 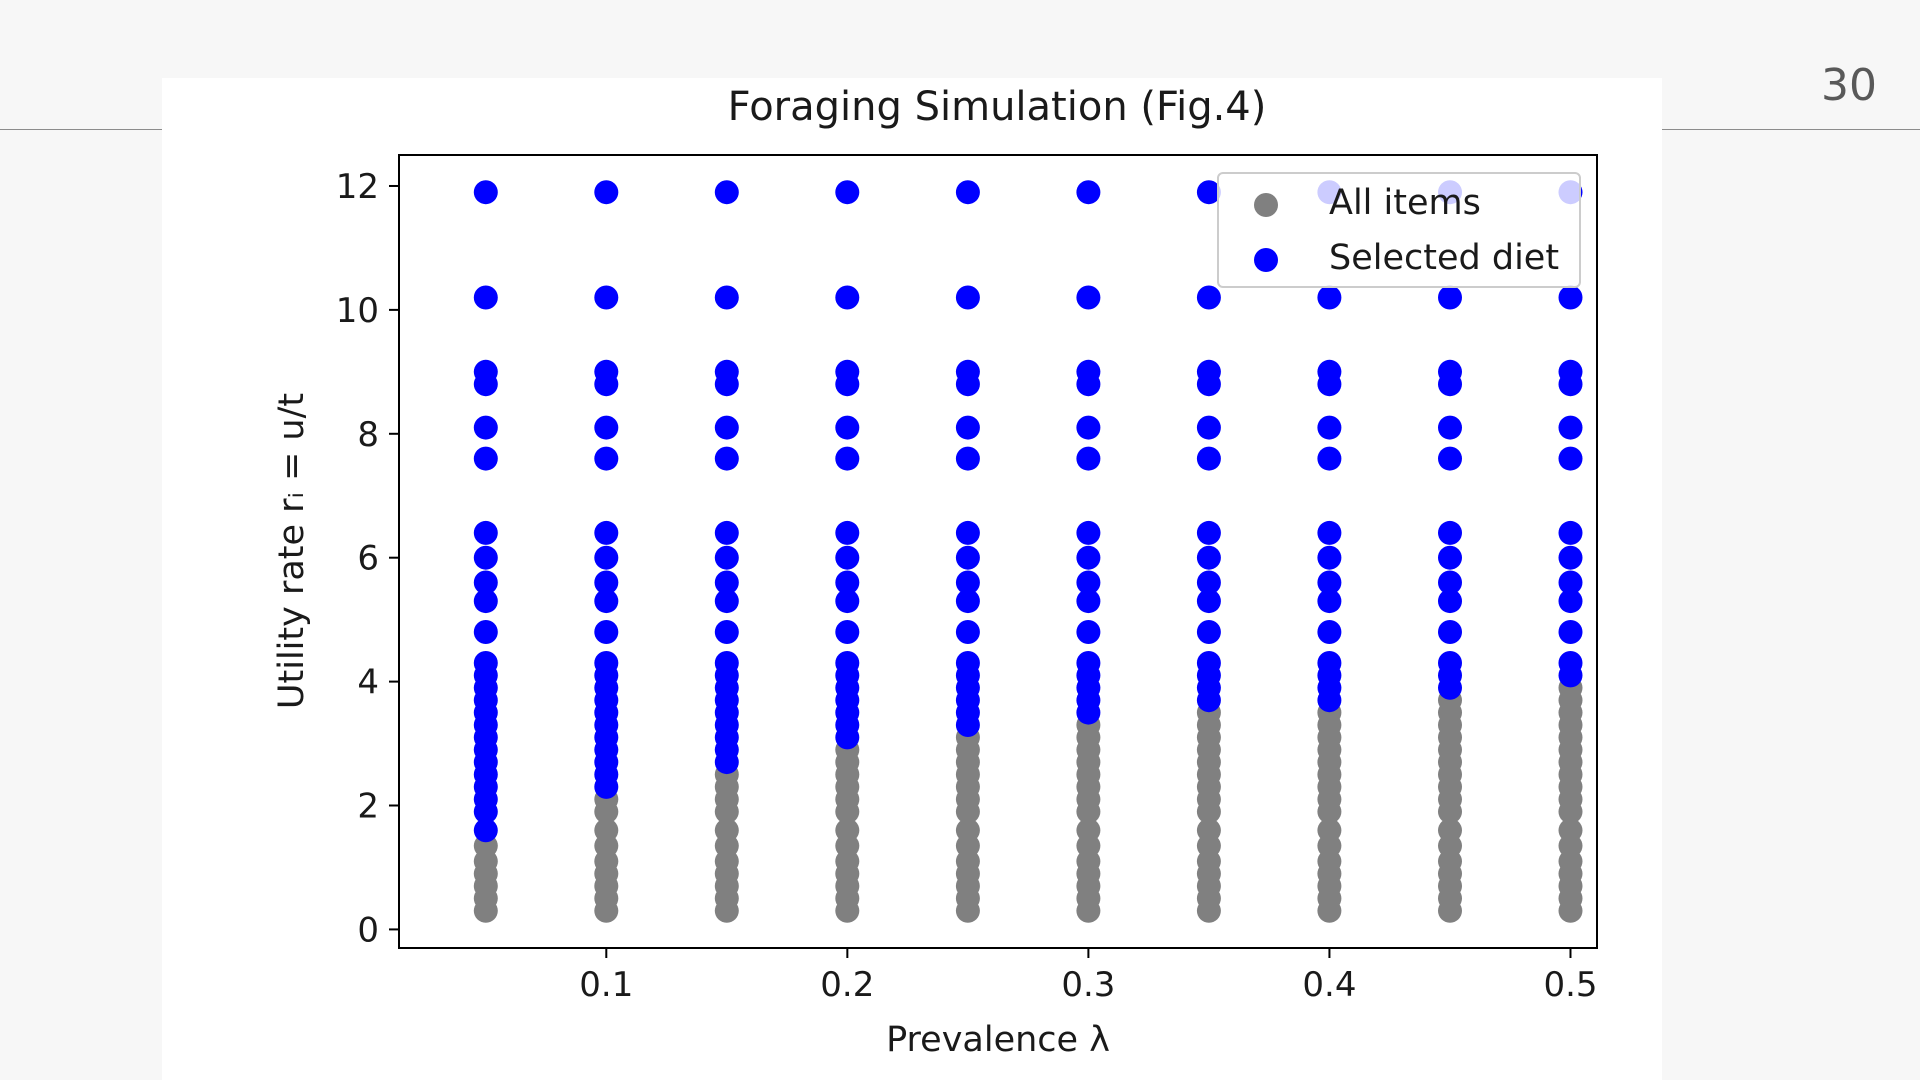 What do you see at coordinates (1088, 985) in the screenshot?
I see `x-tick-label: 0.3` at bounding box center [1088, 985].